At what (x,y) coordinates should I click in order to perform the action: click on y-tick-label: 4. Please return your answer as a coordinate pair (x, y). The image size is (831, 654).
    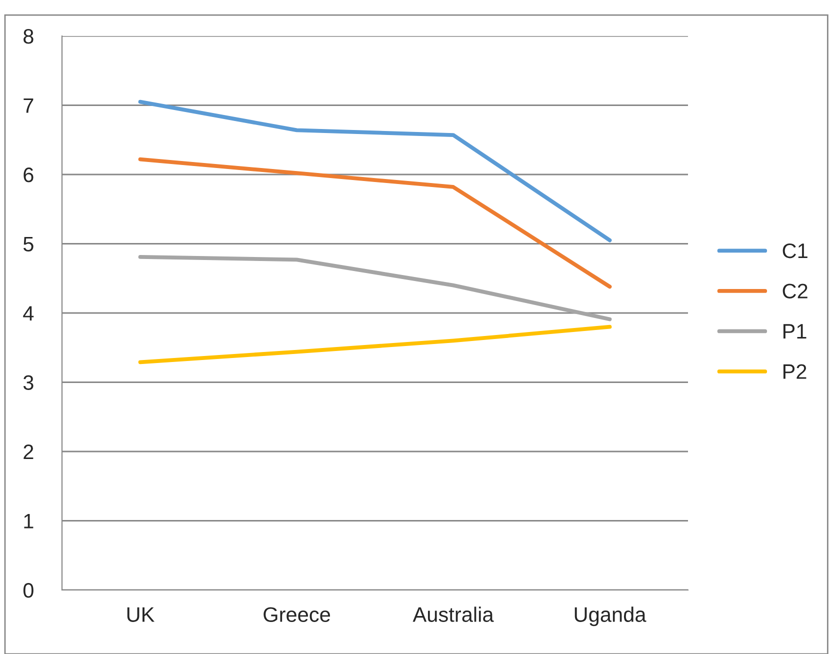
    Looking at the image, I should click on (28, 313).